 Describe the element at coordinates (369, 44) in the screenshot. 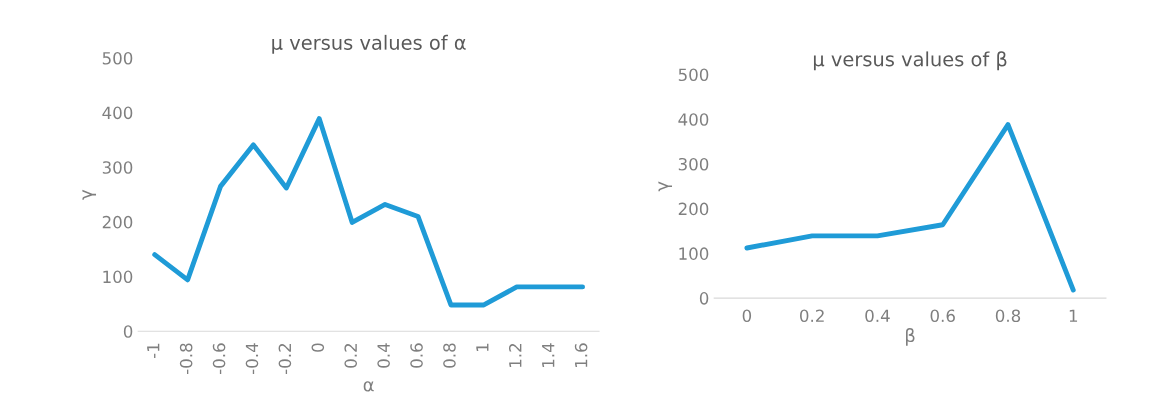

I see `chart-title: µ versus values of α` at that location.